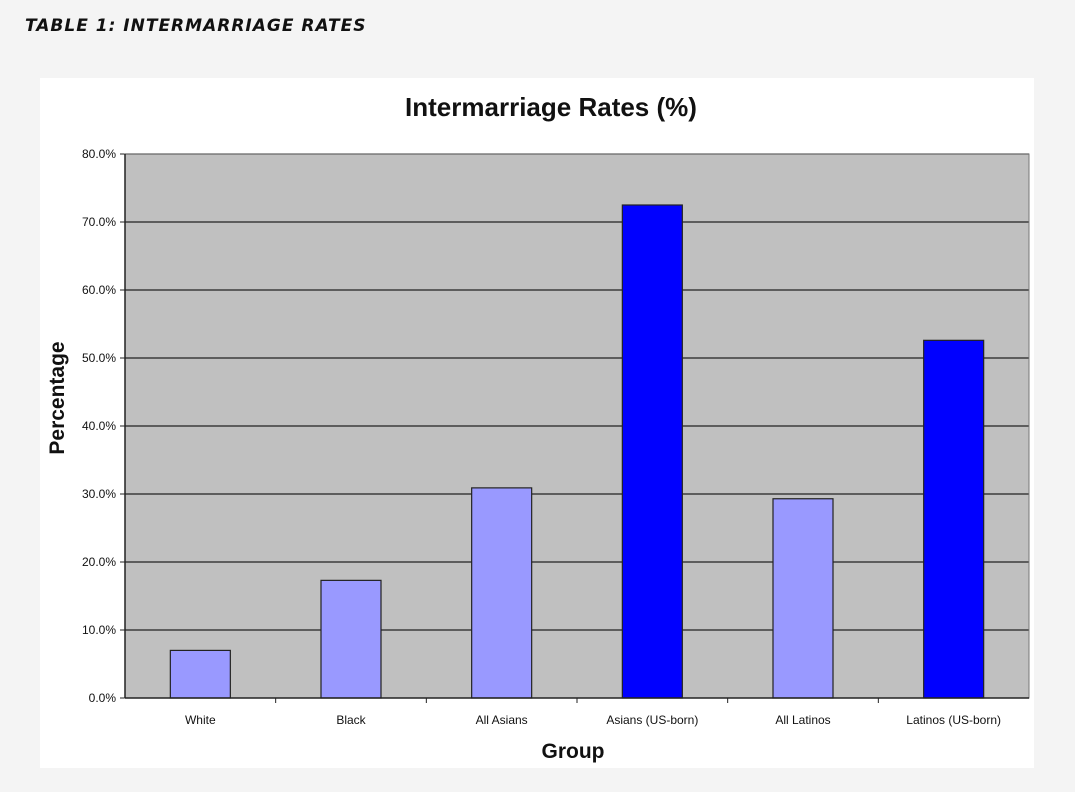 The height and width of the screenshot is (792, 1075). What do you see at coordinates (573, 751) in the screenshot?
I see `x-axis-label: Group` at bounding box center [573, 751].